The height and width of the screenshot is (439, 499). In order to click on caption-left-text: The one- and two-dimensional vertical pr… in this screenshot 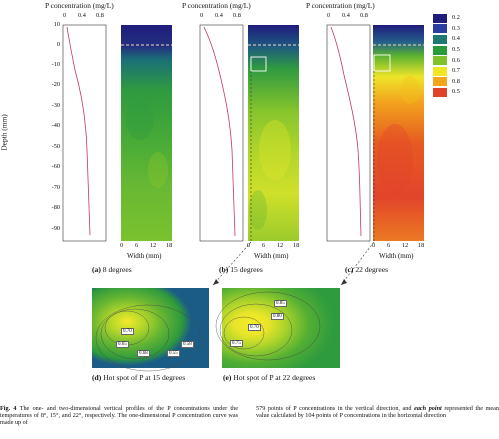, I will do `click(119, 416)`.